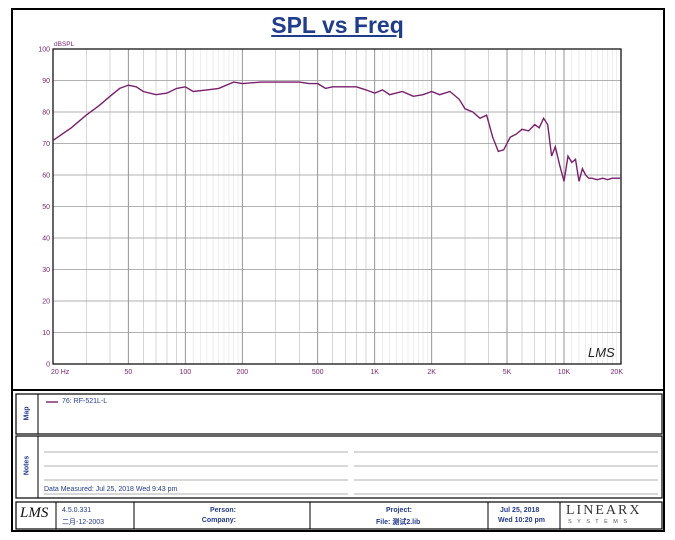 The width and height of the screenshot is (675, 540). What do you see at coordinates (64, 44) in the screenshot?
I see `y-axis-label: dBSPL` at bounding box center [64, 44].